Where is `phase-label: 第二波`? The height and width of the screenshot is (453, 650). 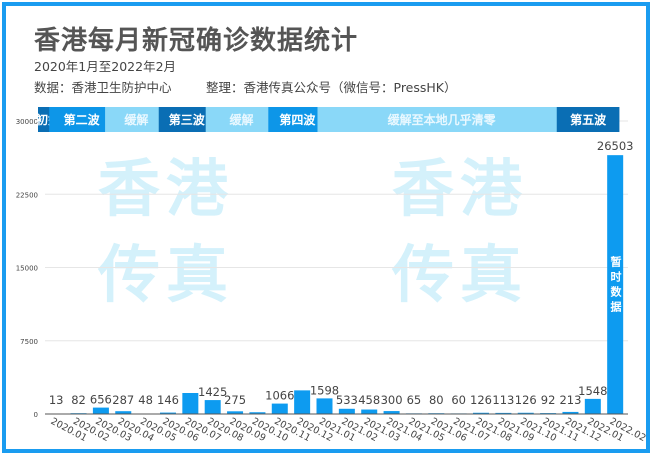
phase-label: 第二波 is located at coordinates (82, 119).